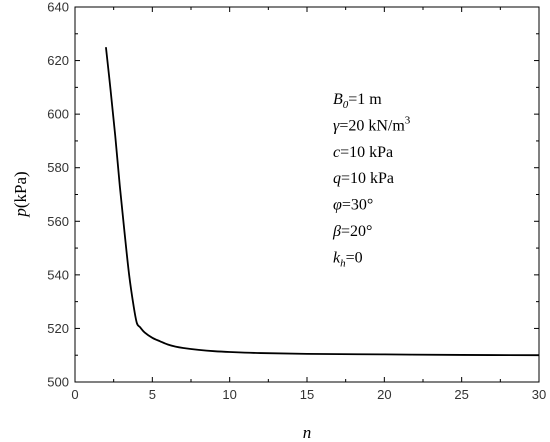 This screenshot has width=550, height=442. I want to click on y-tick-label: 600, so click(58, 114).